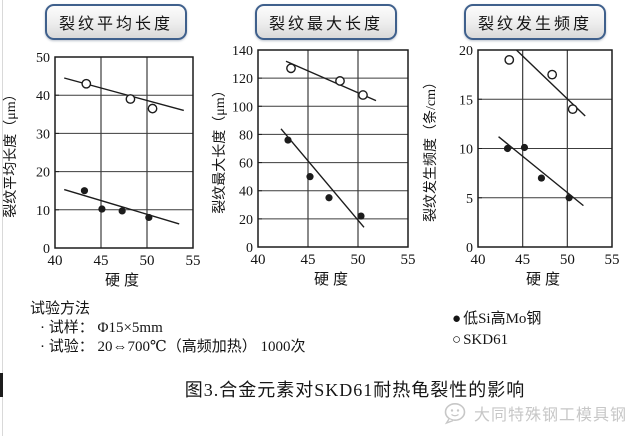 The height and width of the screenshot is (436, 640). Describe the element at coordinates (455, 413) in the screenshot. I see `chat-bubble-face-icon` at that location.